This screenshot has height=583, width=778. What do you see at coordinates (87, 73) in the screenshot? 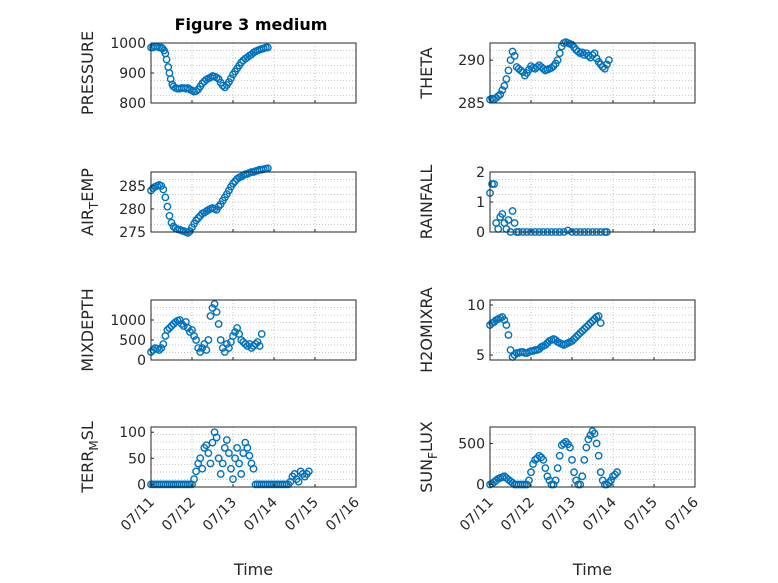
I see `y-axis-label: PRESSURE` at bounding box center [87, 73].